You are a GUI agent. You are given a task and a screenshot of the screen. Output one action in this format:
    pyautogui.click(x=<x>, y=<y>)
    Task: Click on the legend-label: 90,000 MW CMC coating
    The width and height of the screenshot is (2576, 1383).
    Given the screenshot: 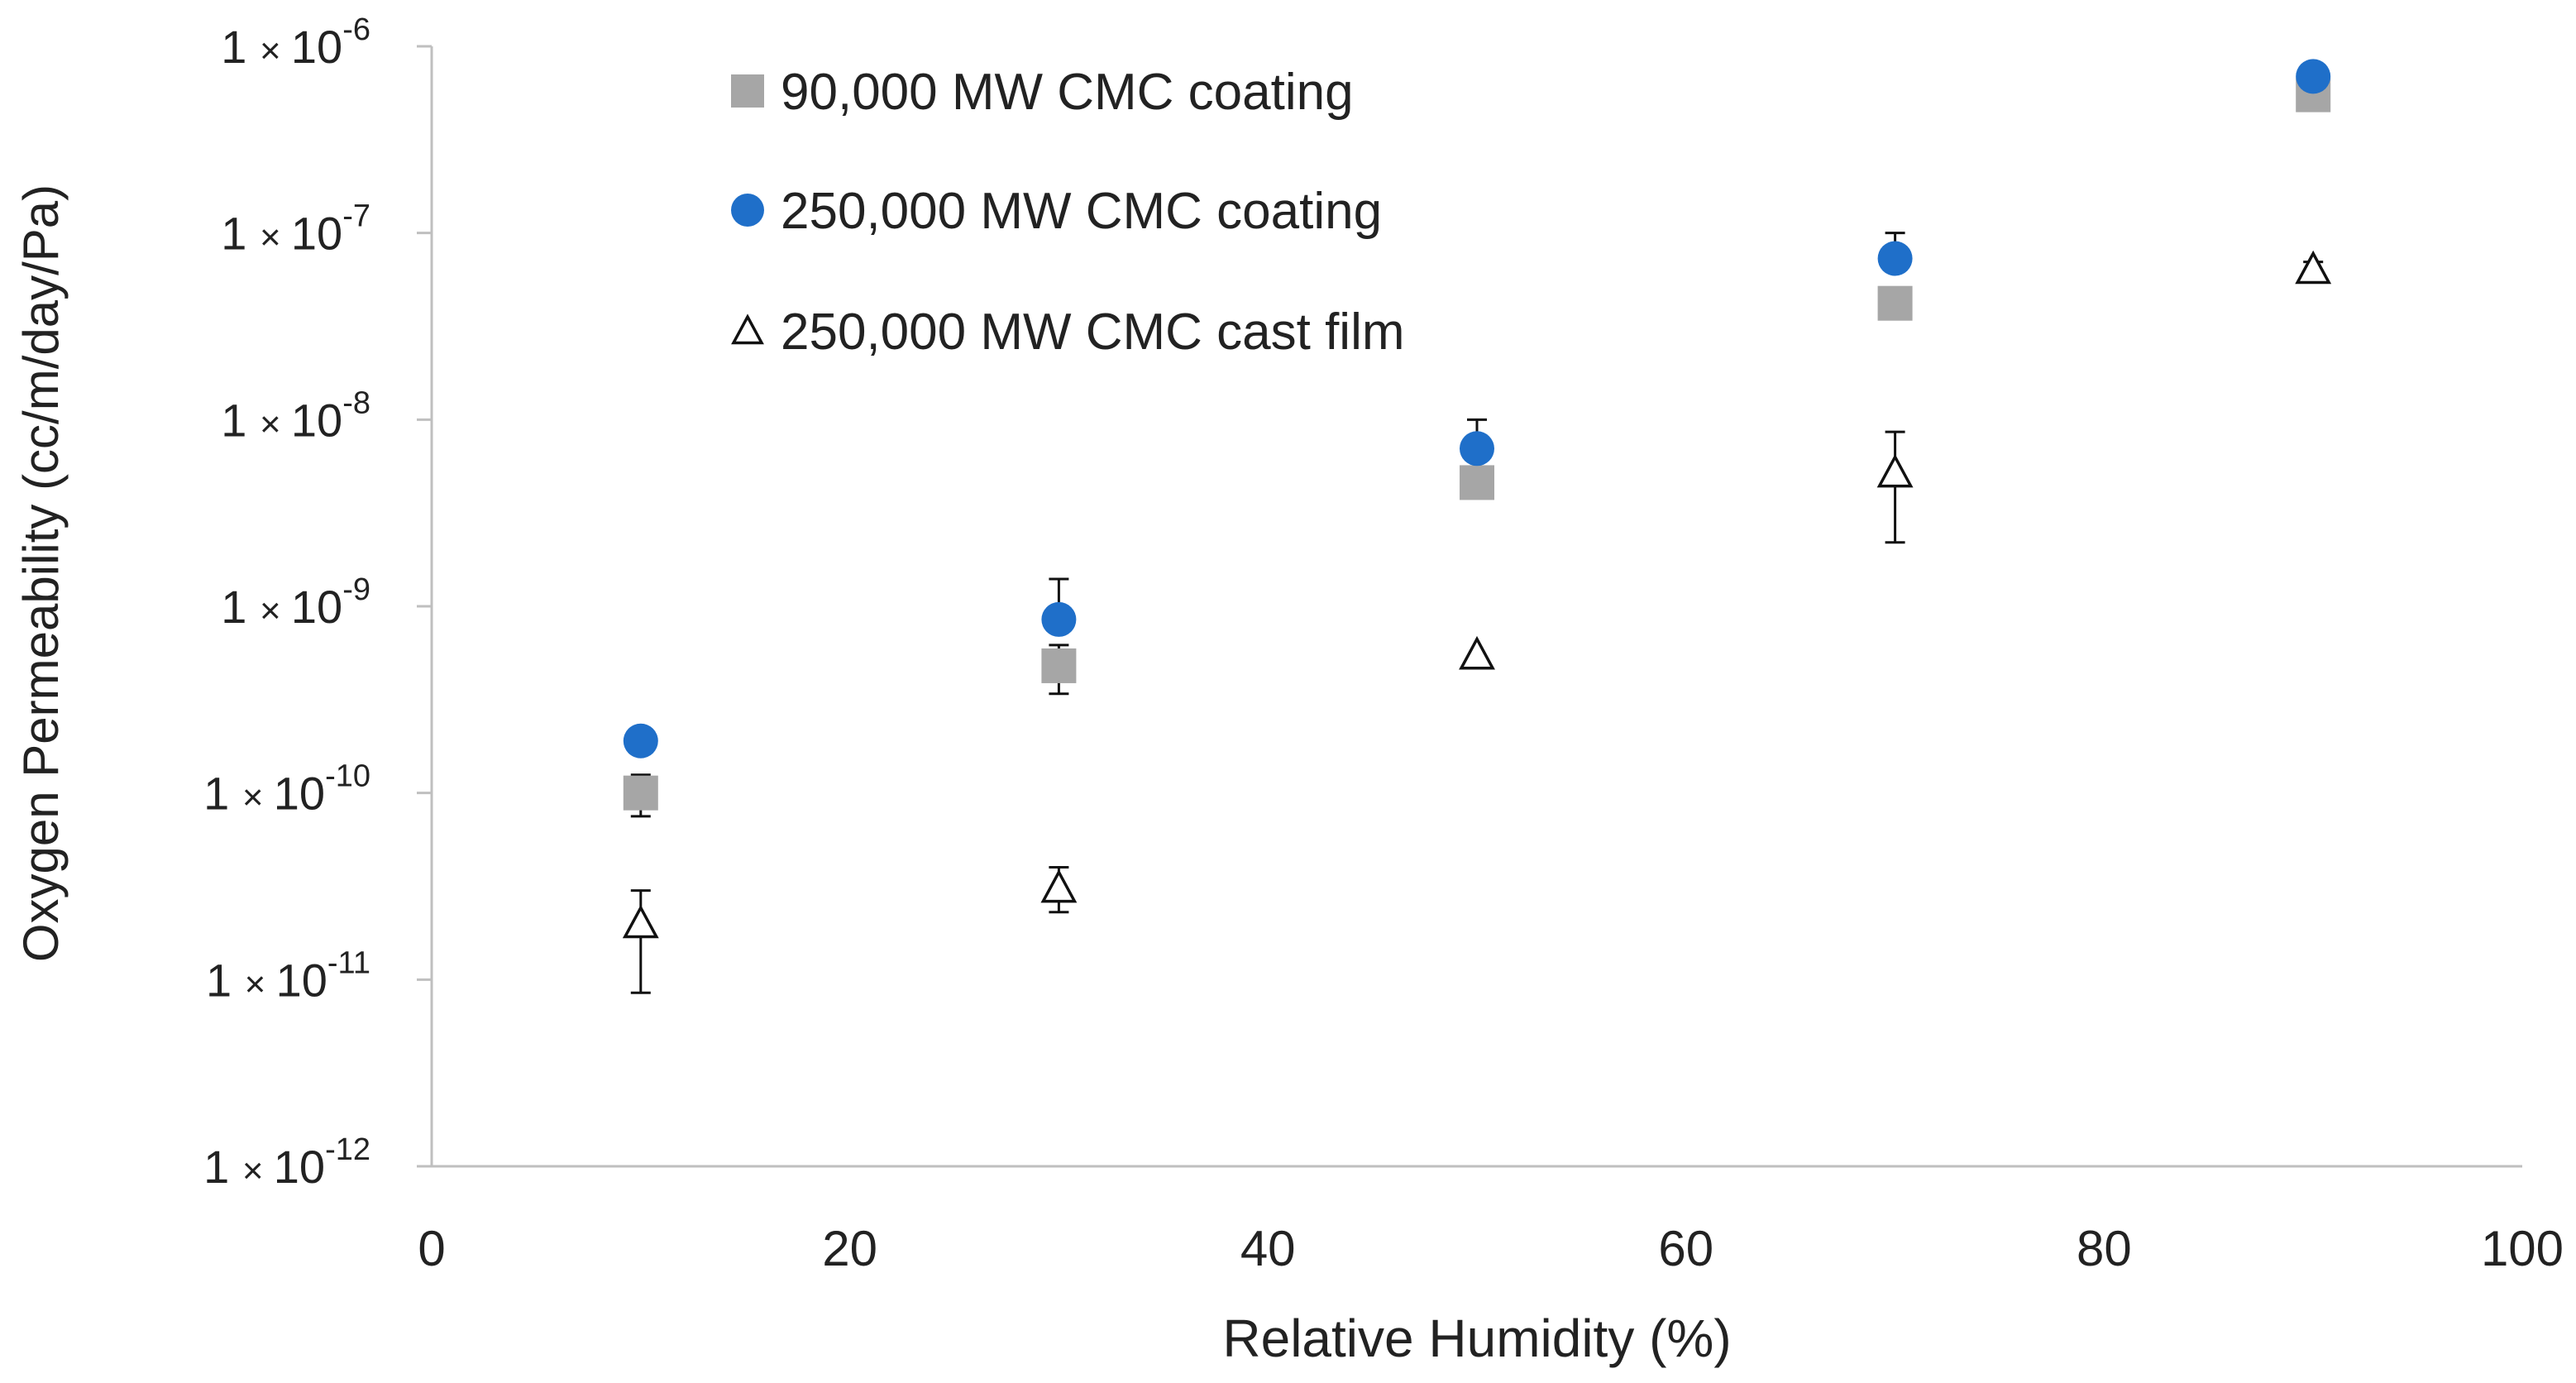 What is the action you would take?
    pyautogui.click(x=1067, y=92)
    